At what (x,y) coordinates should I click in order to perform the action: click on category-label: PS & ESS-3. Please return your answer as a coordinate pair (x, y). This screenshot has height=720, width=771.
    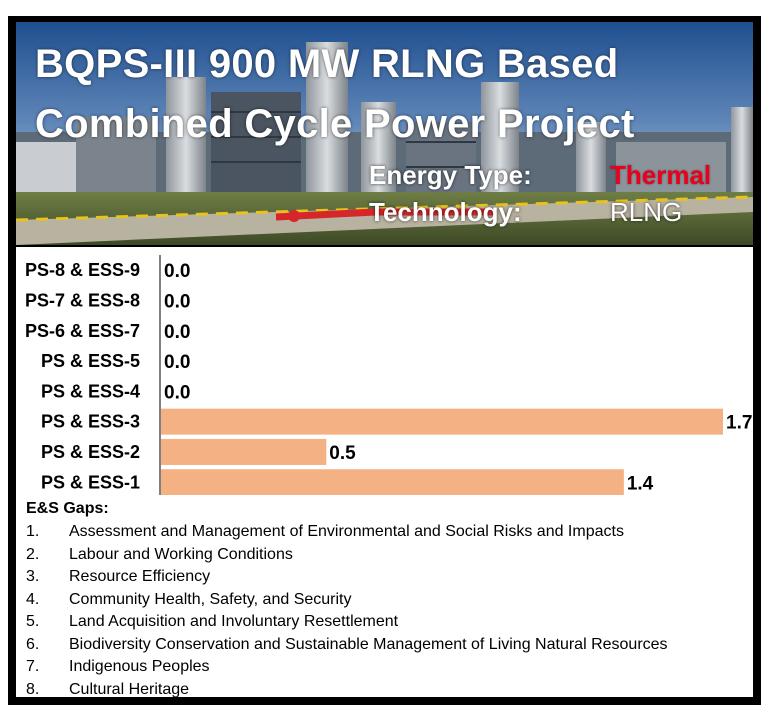
    Looking at the image, I should click on (90, 422).